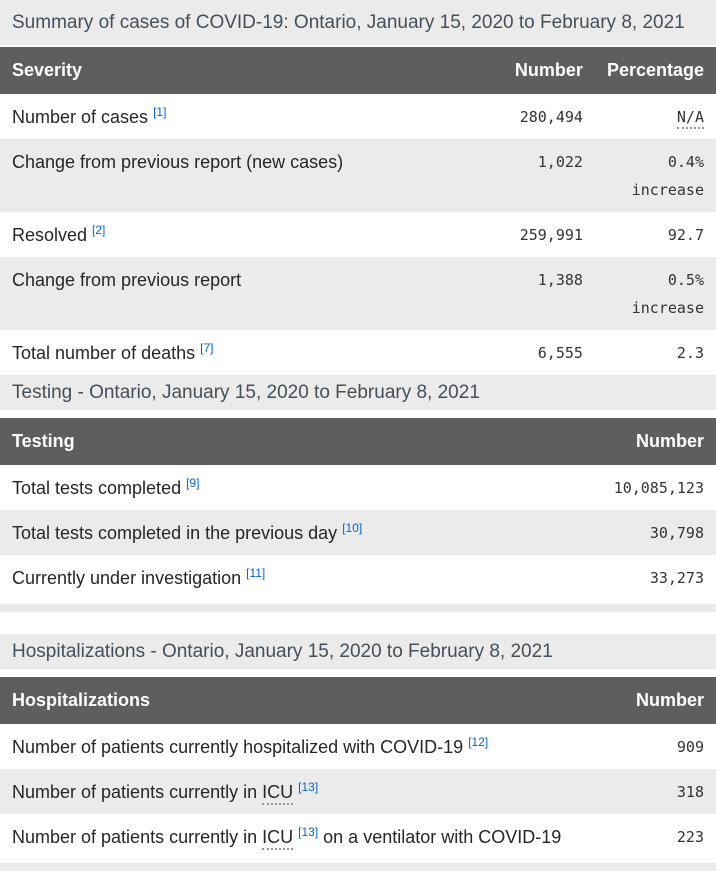 Image resolution: width=716 pixels, height=879 pixels. Describe the element at coordinates (301, 441) in the screenshot. I see `column-header-testing: Testing` at that location.